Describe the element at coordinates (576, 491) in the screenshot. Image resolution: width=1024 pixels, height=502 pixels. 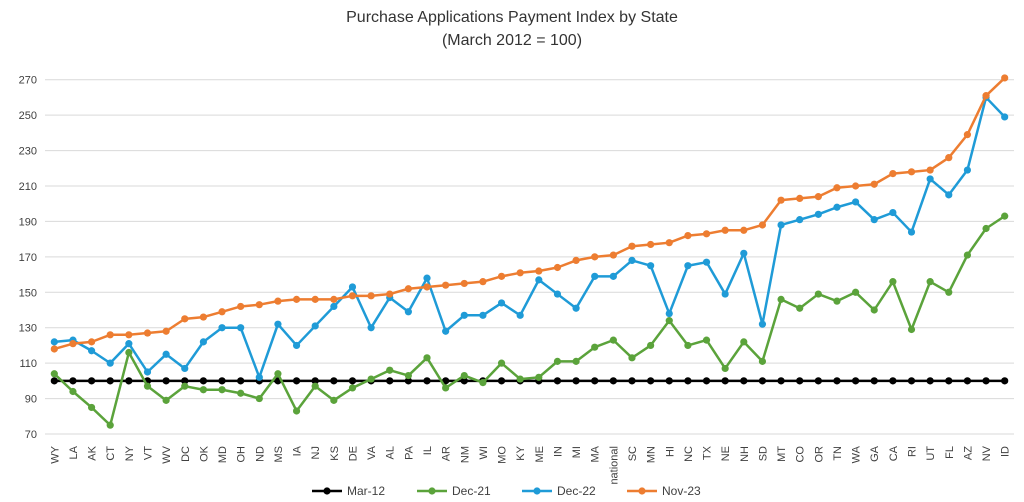
I see `legend-label: Dec-22` at that location.